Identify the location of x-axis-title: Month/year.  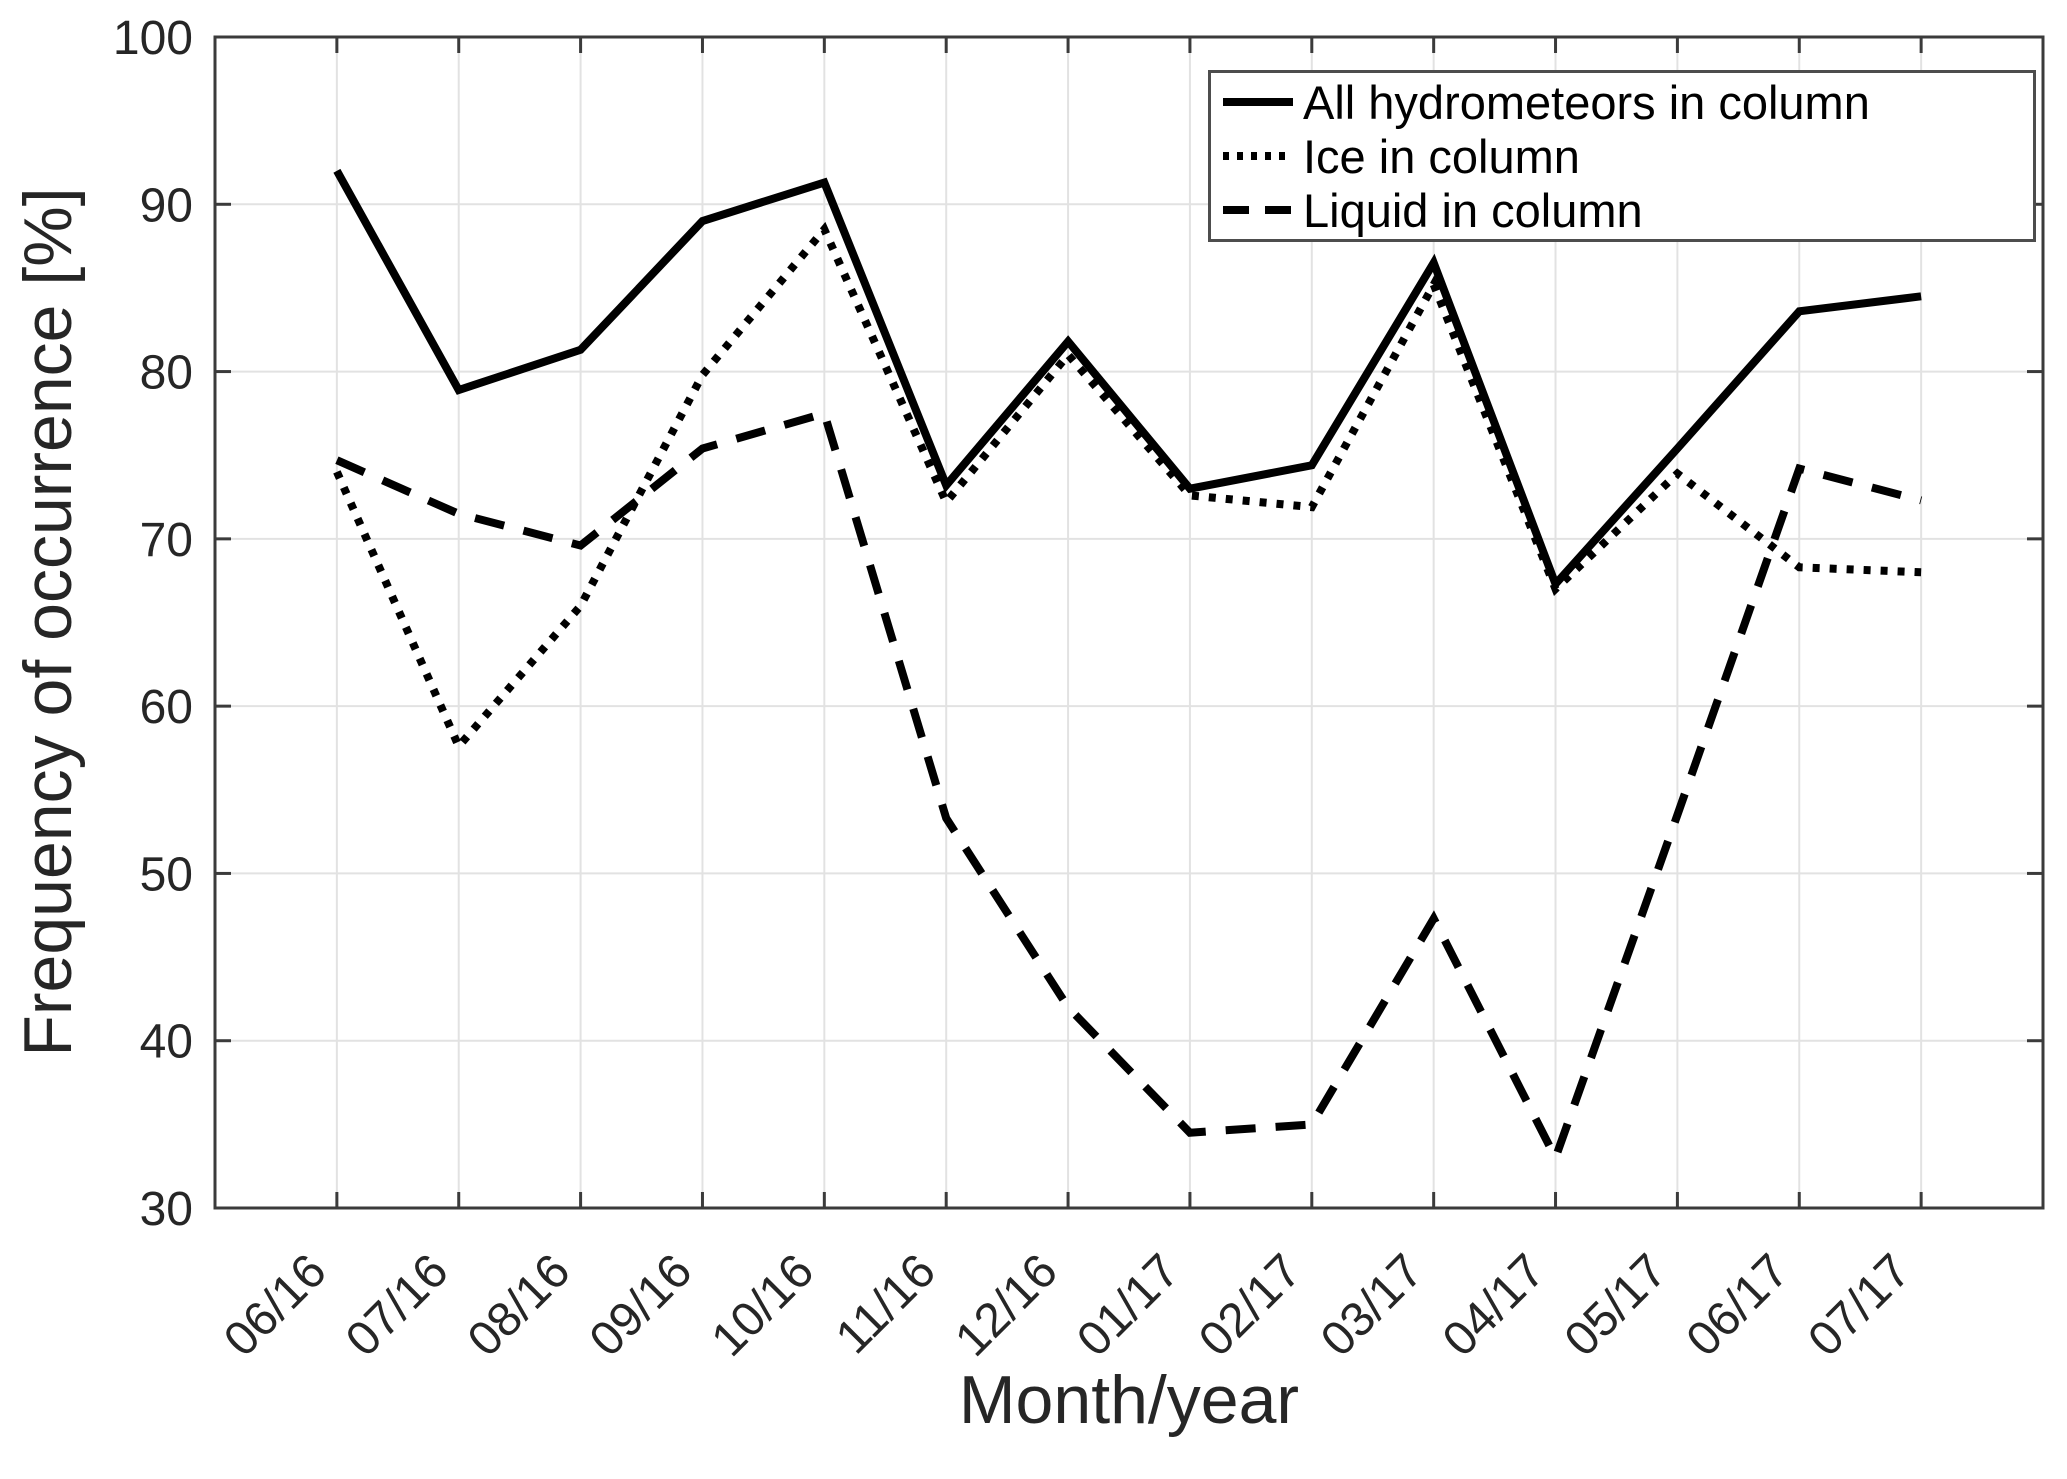
(1129, 1400).